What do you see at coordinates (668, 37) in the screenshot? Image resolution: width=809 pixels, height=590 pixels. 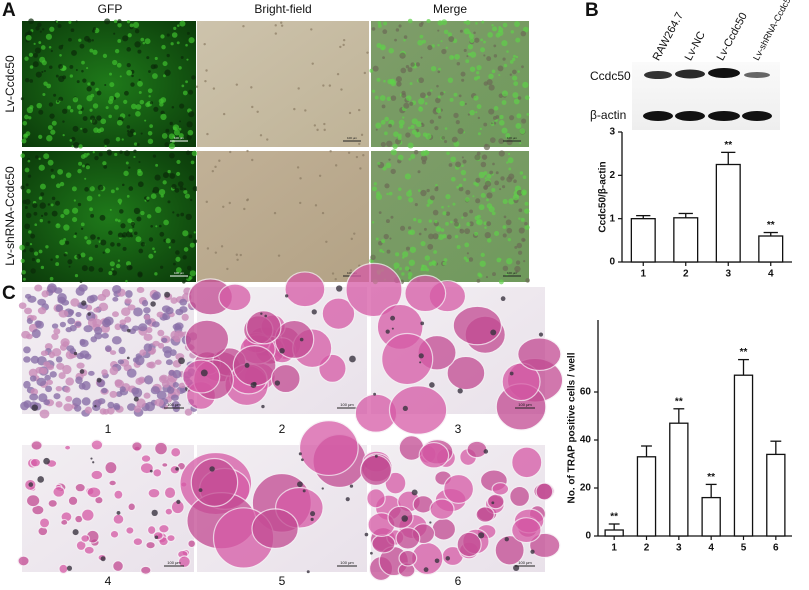 I see `lane-label: RAW264.7` at bounding box center [668, 37].